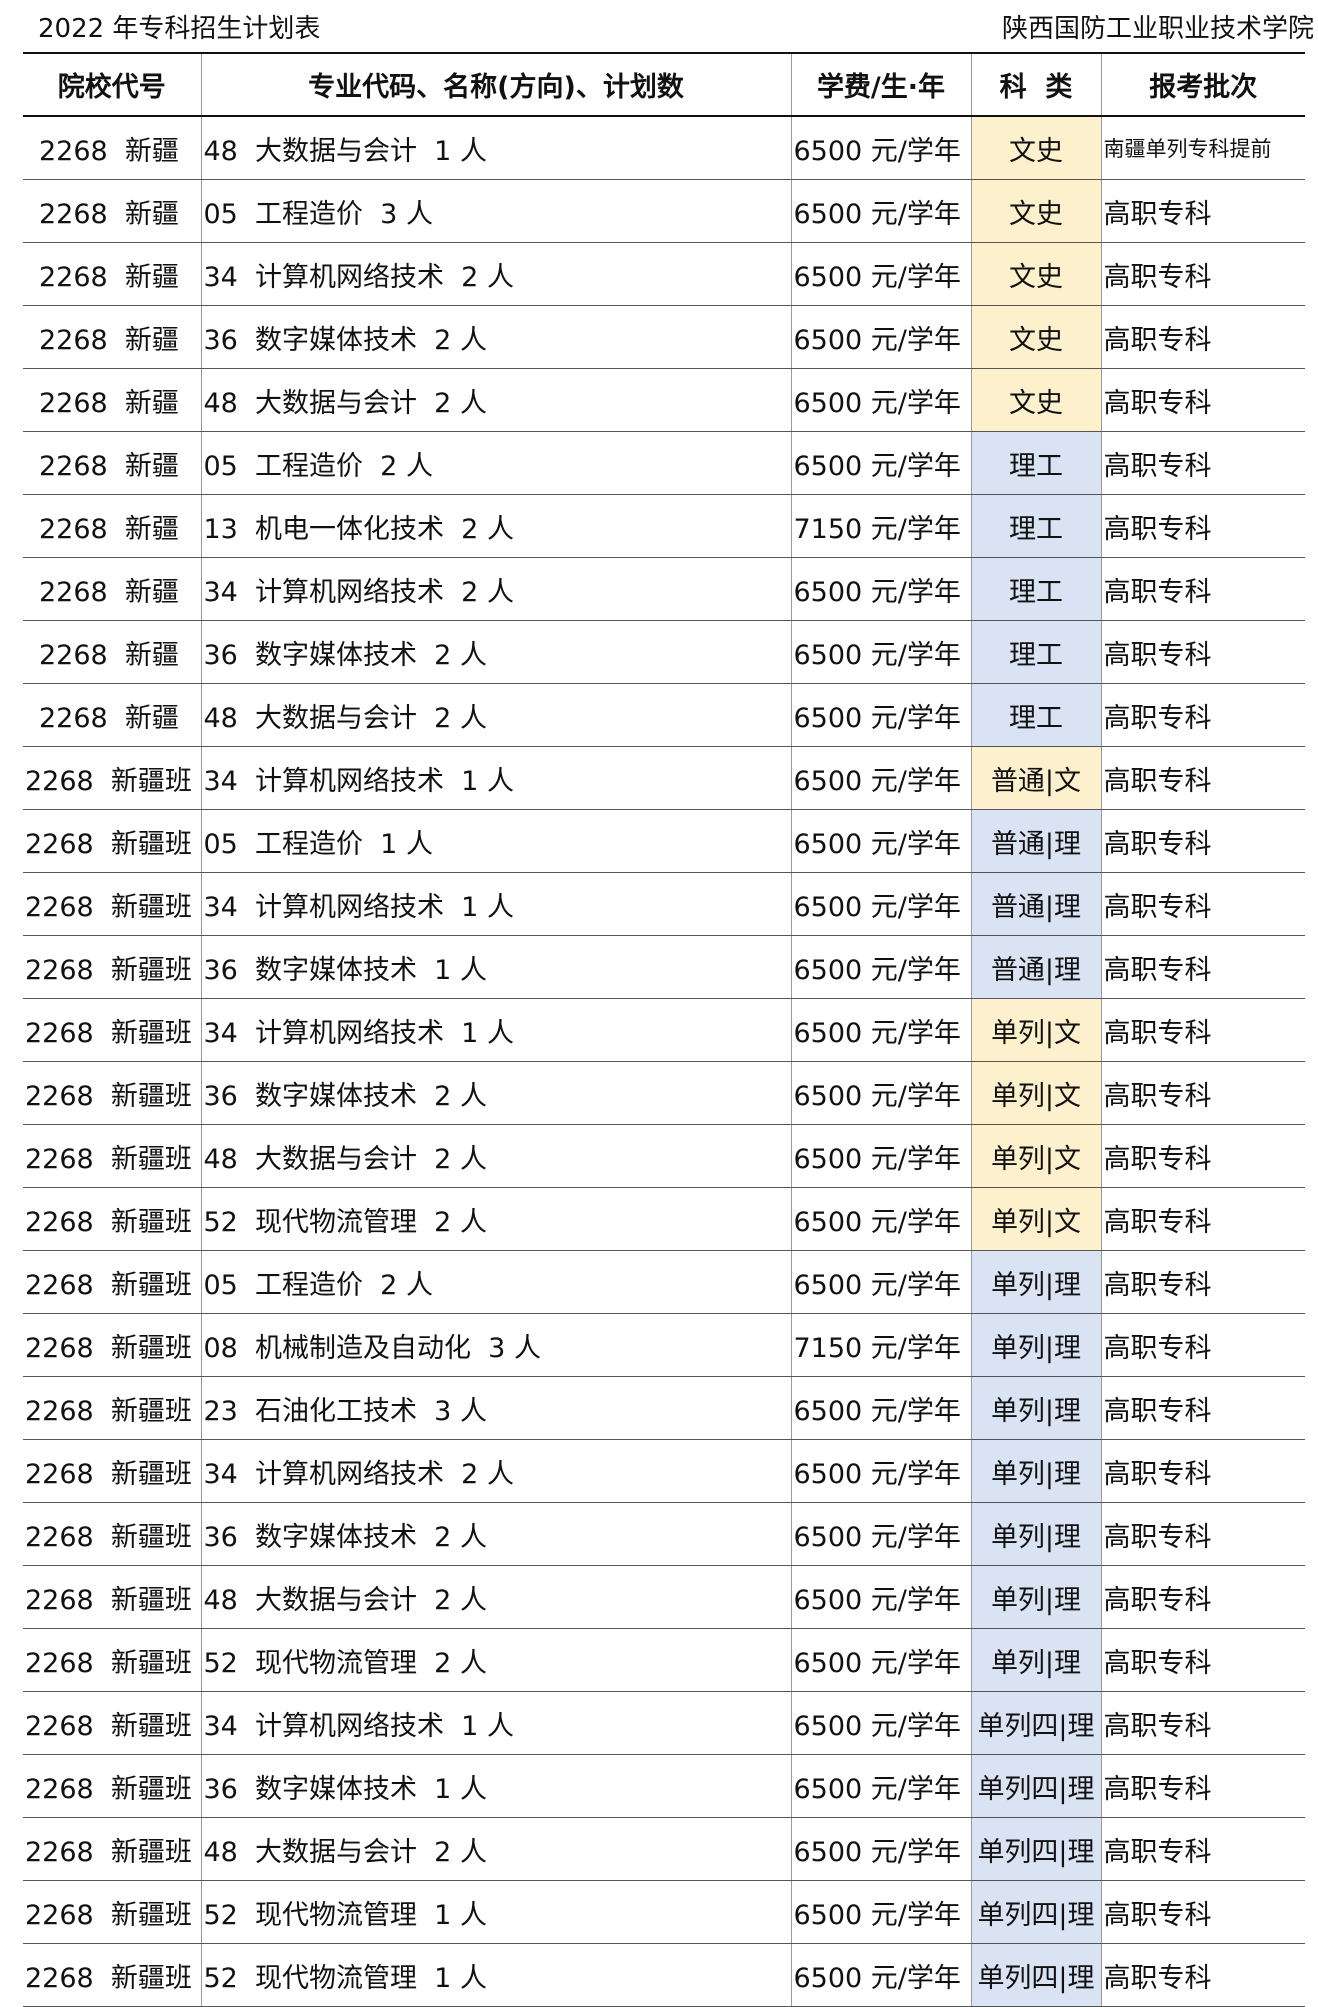 Image resolution: width=1318 pixels, height=2007 pixels. I want to click on table-row: 2268 新疆班 05 工程造价 2 人 6500 元/学年 单列|理 高职专科, so click(664, 1282).